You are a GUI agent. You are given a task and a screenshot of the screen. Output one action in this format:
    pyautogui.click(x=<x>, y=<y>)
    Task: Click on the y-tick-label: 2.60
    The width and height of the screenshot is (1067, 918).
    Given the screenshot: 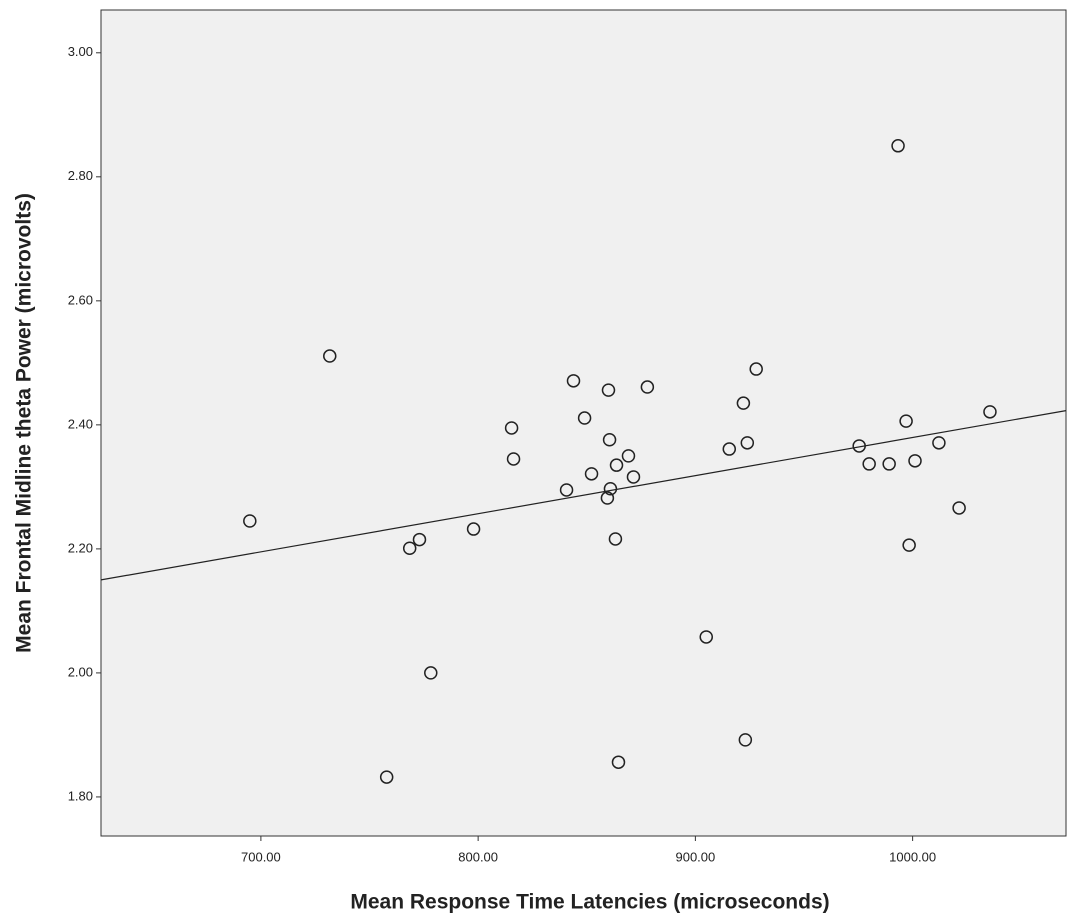 What is the action you would take?
    pyautogui.click(x=80, y=299)
    